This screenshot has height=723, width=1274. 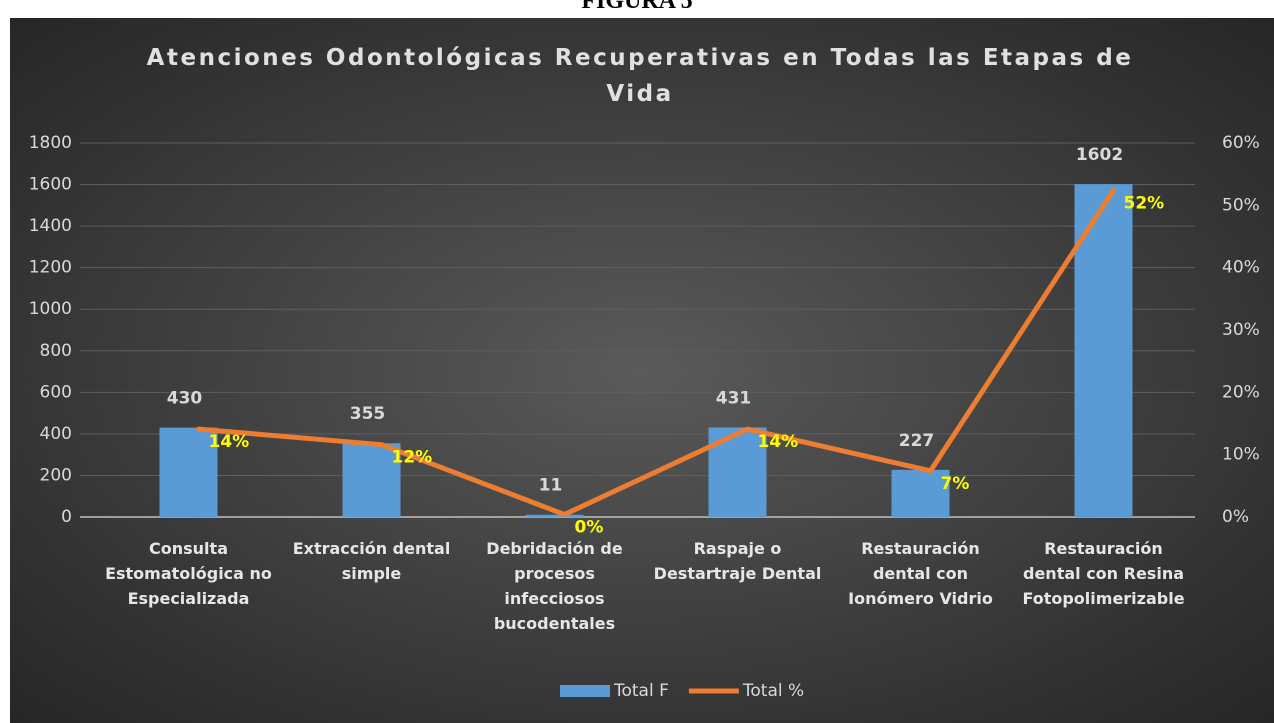 What do you see at coordinates (955, 484) in the screenshot?
I see `line-value-label: 7%` at bounding box center [955, 484].